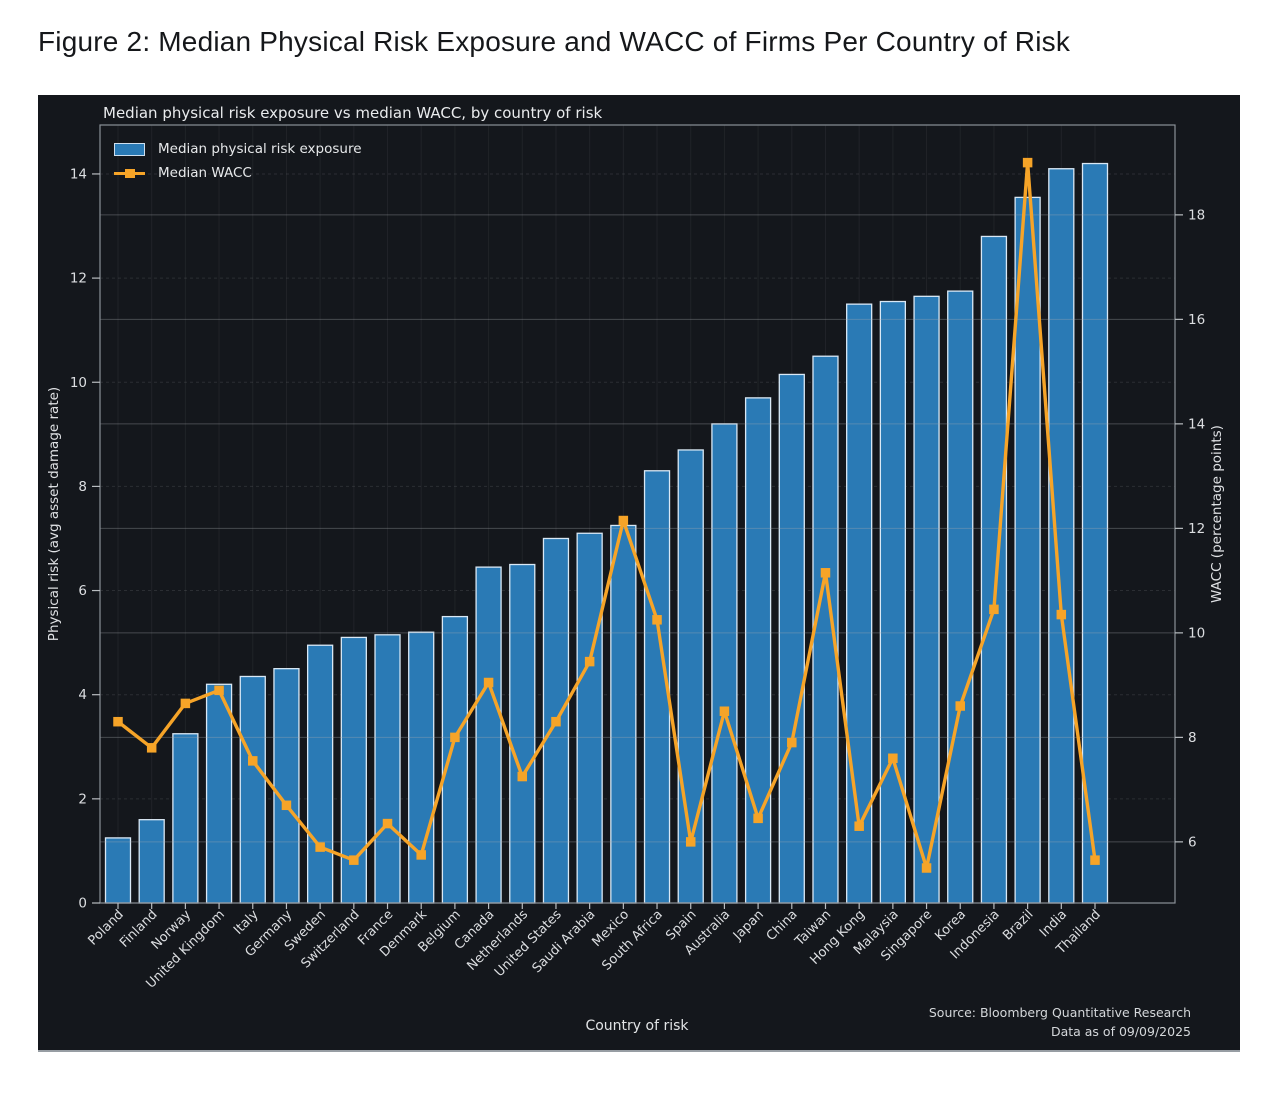 The height and width of the screenshot is (1104, 1274). I want to click on y-axis-right-label: WACC (percentage points), so click(1217, 514).